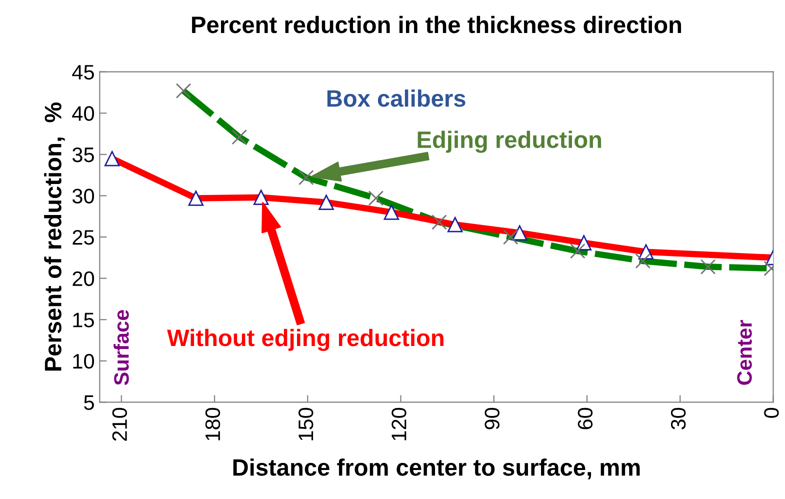 The image size is (785, 499). Describe the element at coordinates (83, 72) in the screenshot. I see `y-tick-label: 45` at that location.